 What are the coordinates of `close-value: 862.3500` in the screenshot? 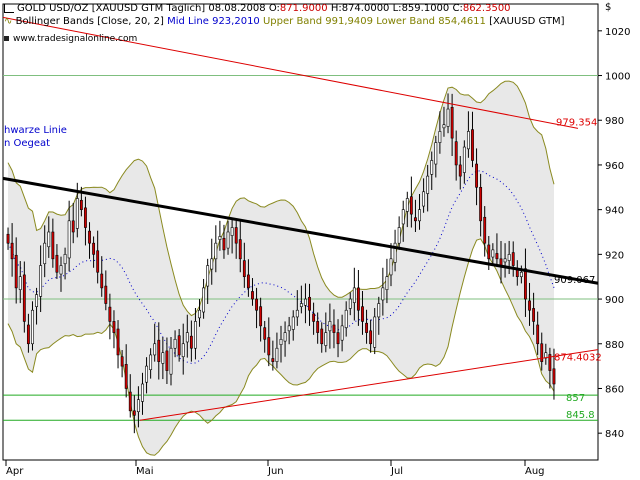 It's located at (486, 8).